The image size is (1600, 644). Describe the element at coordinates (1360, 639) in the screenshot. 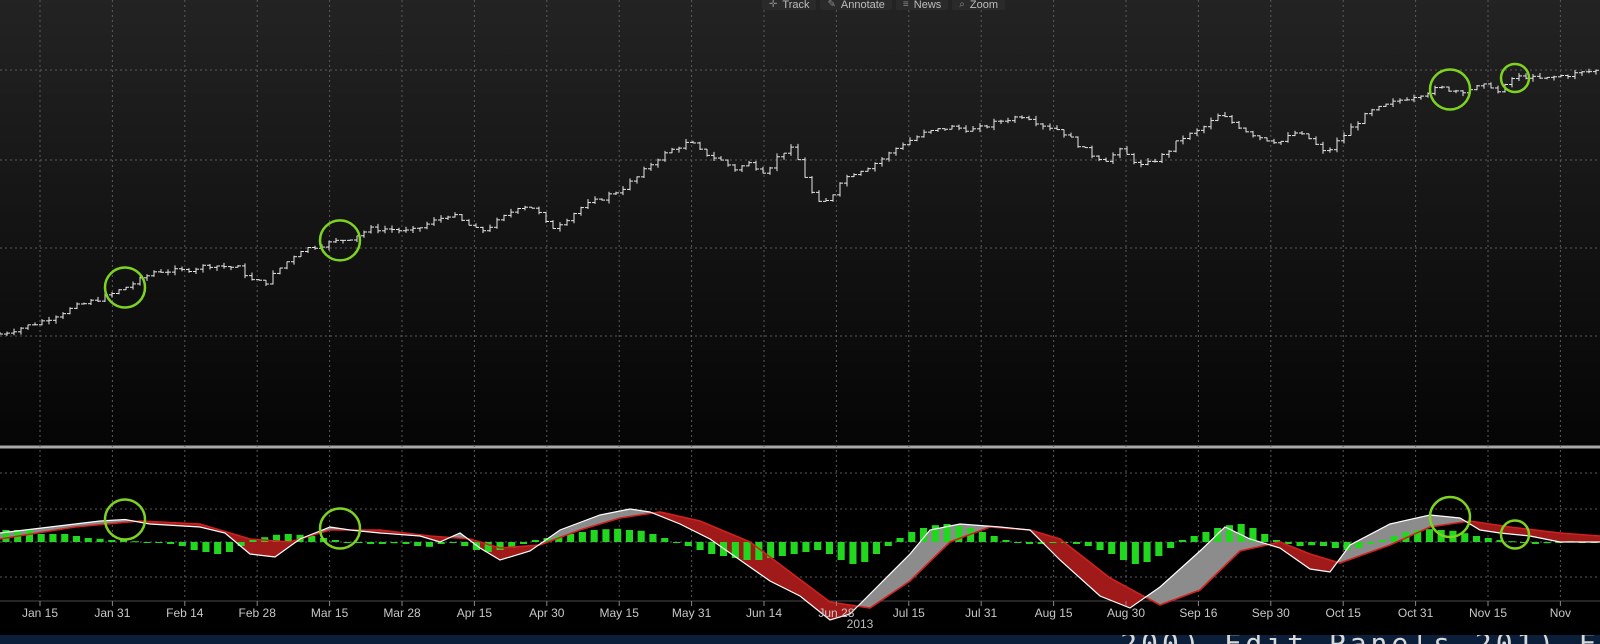

I see `command-bar-text: 200) Edit Panels 201) E` at that location.